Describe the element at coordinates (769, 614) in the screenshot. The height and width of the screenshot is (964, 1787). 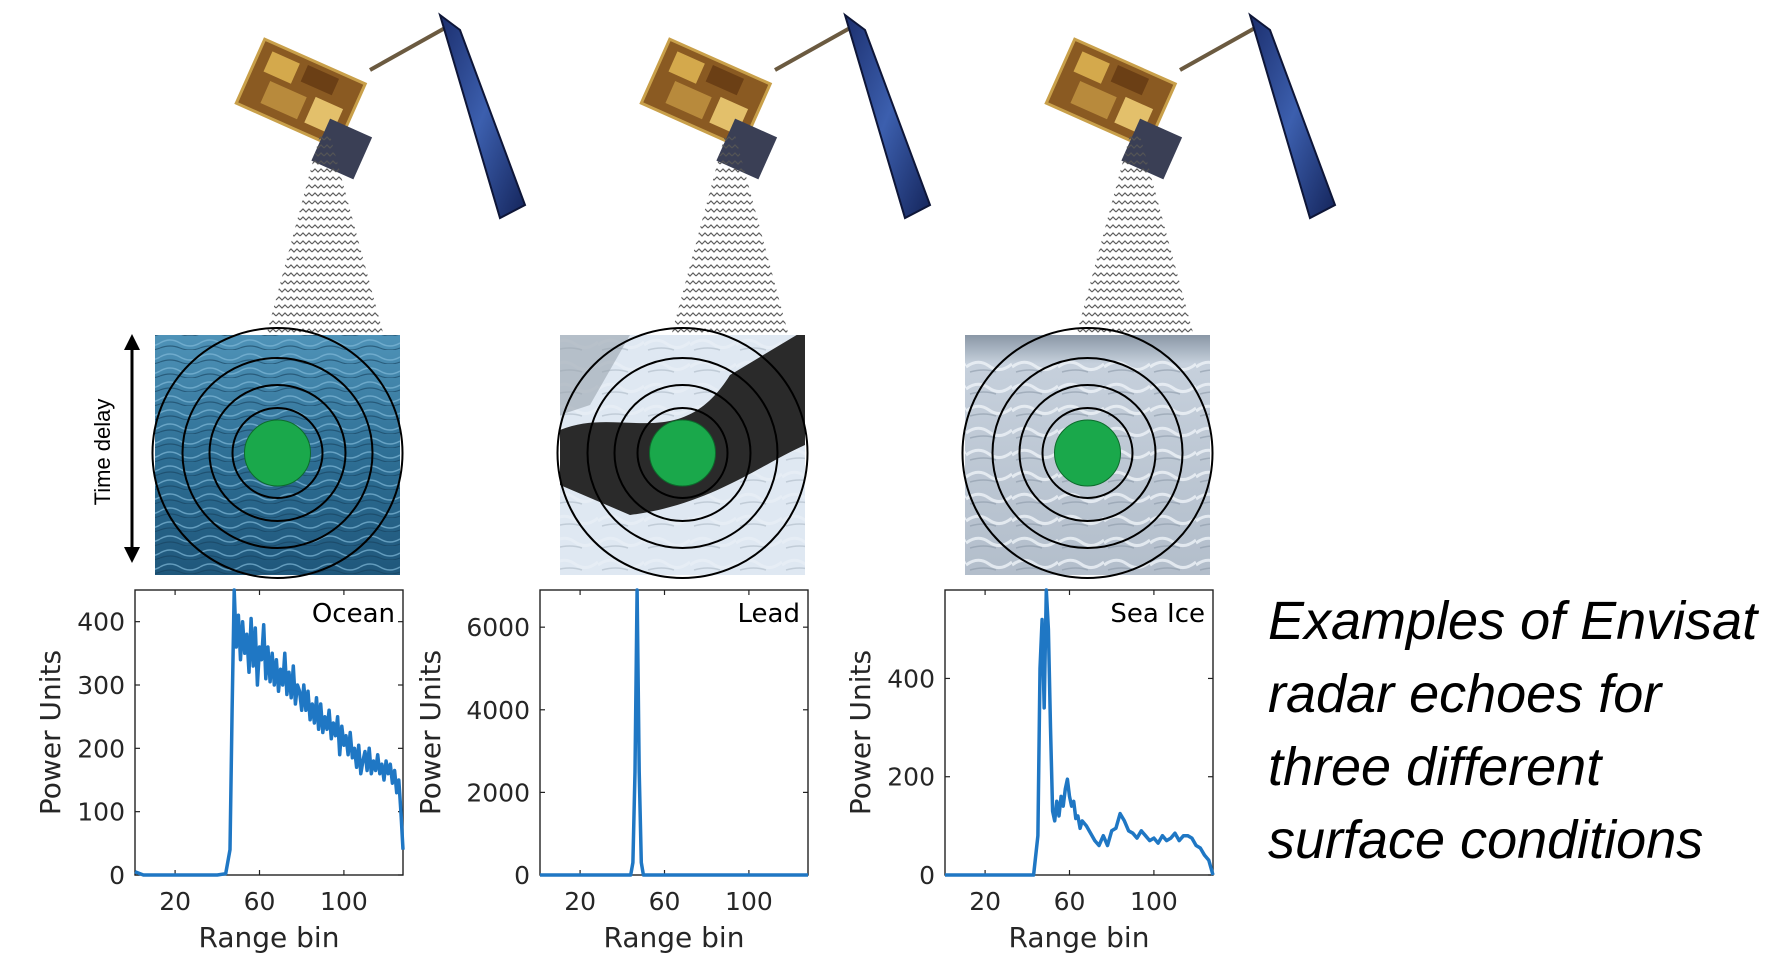
I see `surface-label: Lead` at that location.